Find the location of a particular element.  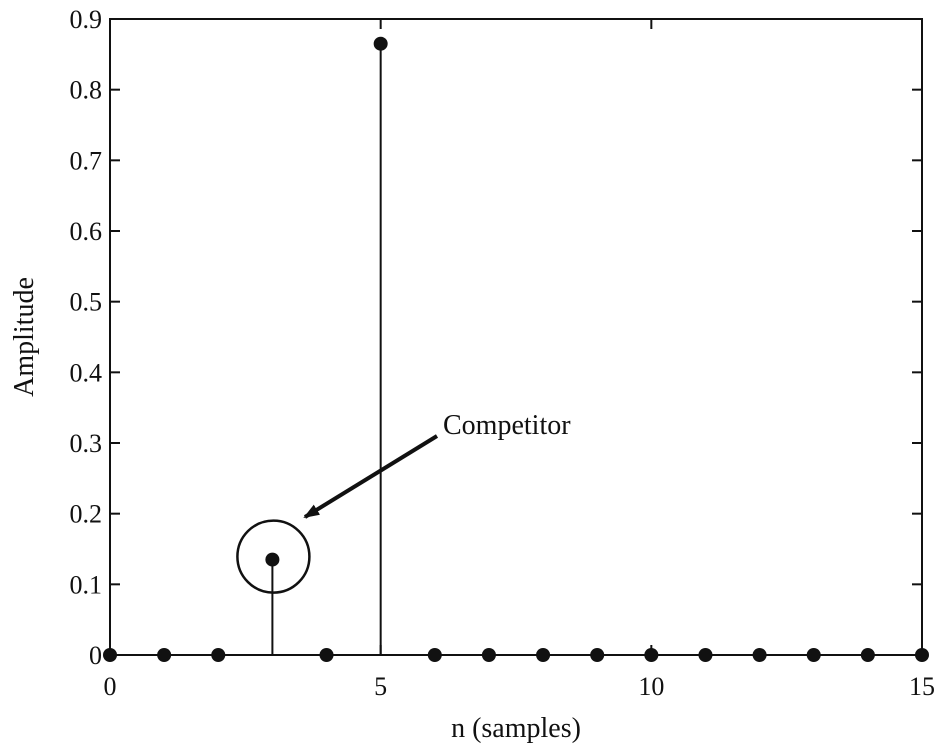

annotation-circle is located at coordinates (273, 556).